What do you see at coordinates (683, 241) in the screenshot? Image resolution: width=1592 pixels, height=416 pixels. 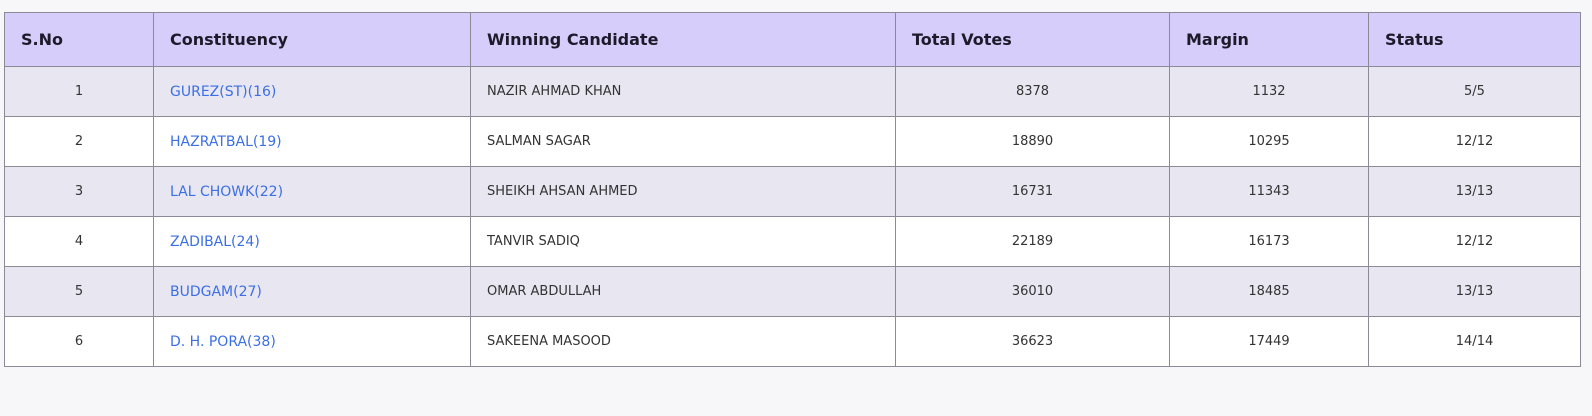 I see `candidate-cell: TANVIR SADIQ` at bounding box center [683, 241].